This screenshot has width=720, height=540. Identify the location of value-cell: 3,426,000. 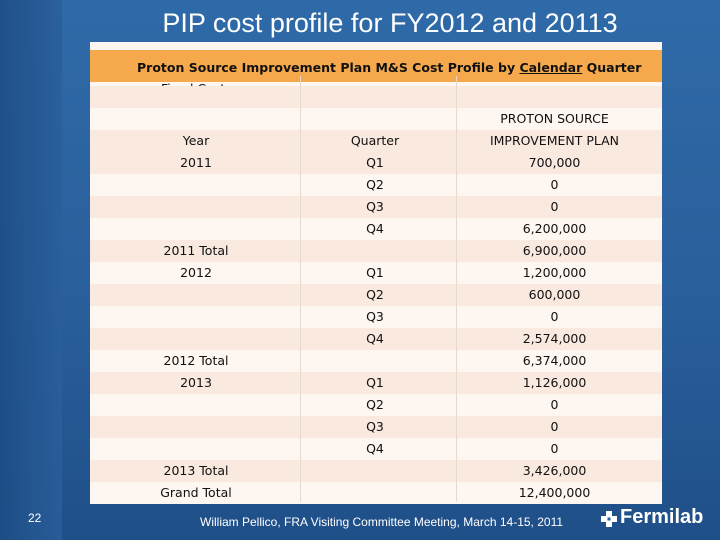
(554, 470).